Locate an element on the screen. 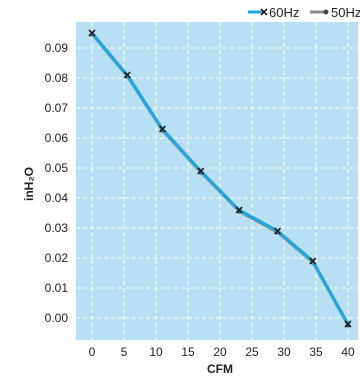  y-tick-label: 0.02 is located at coordinates (57, 258).